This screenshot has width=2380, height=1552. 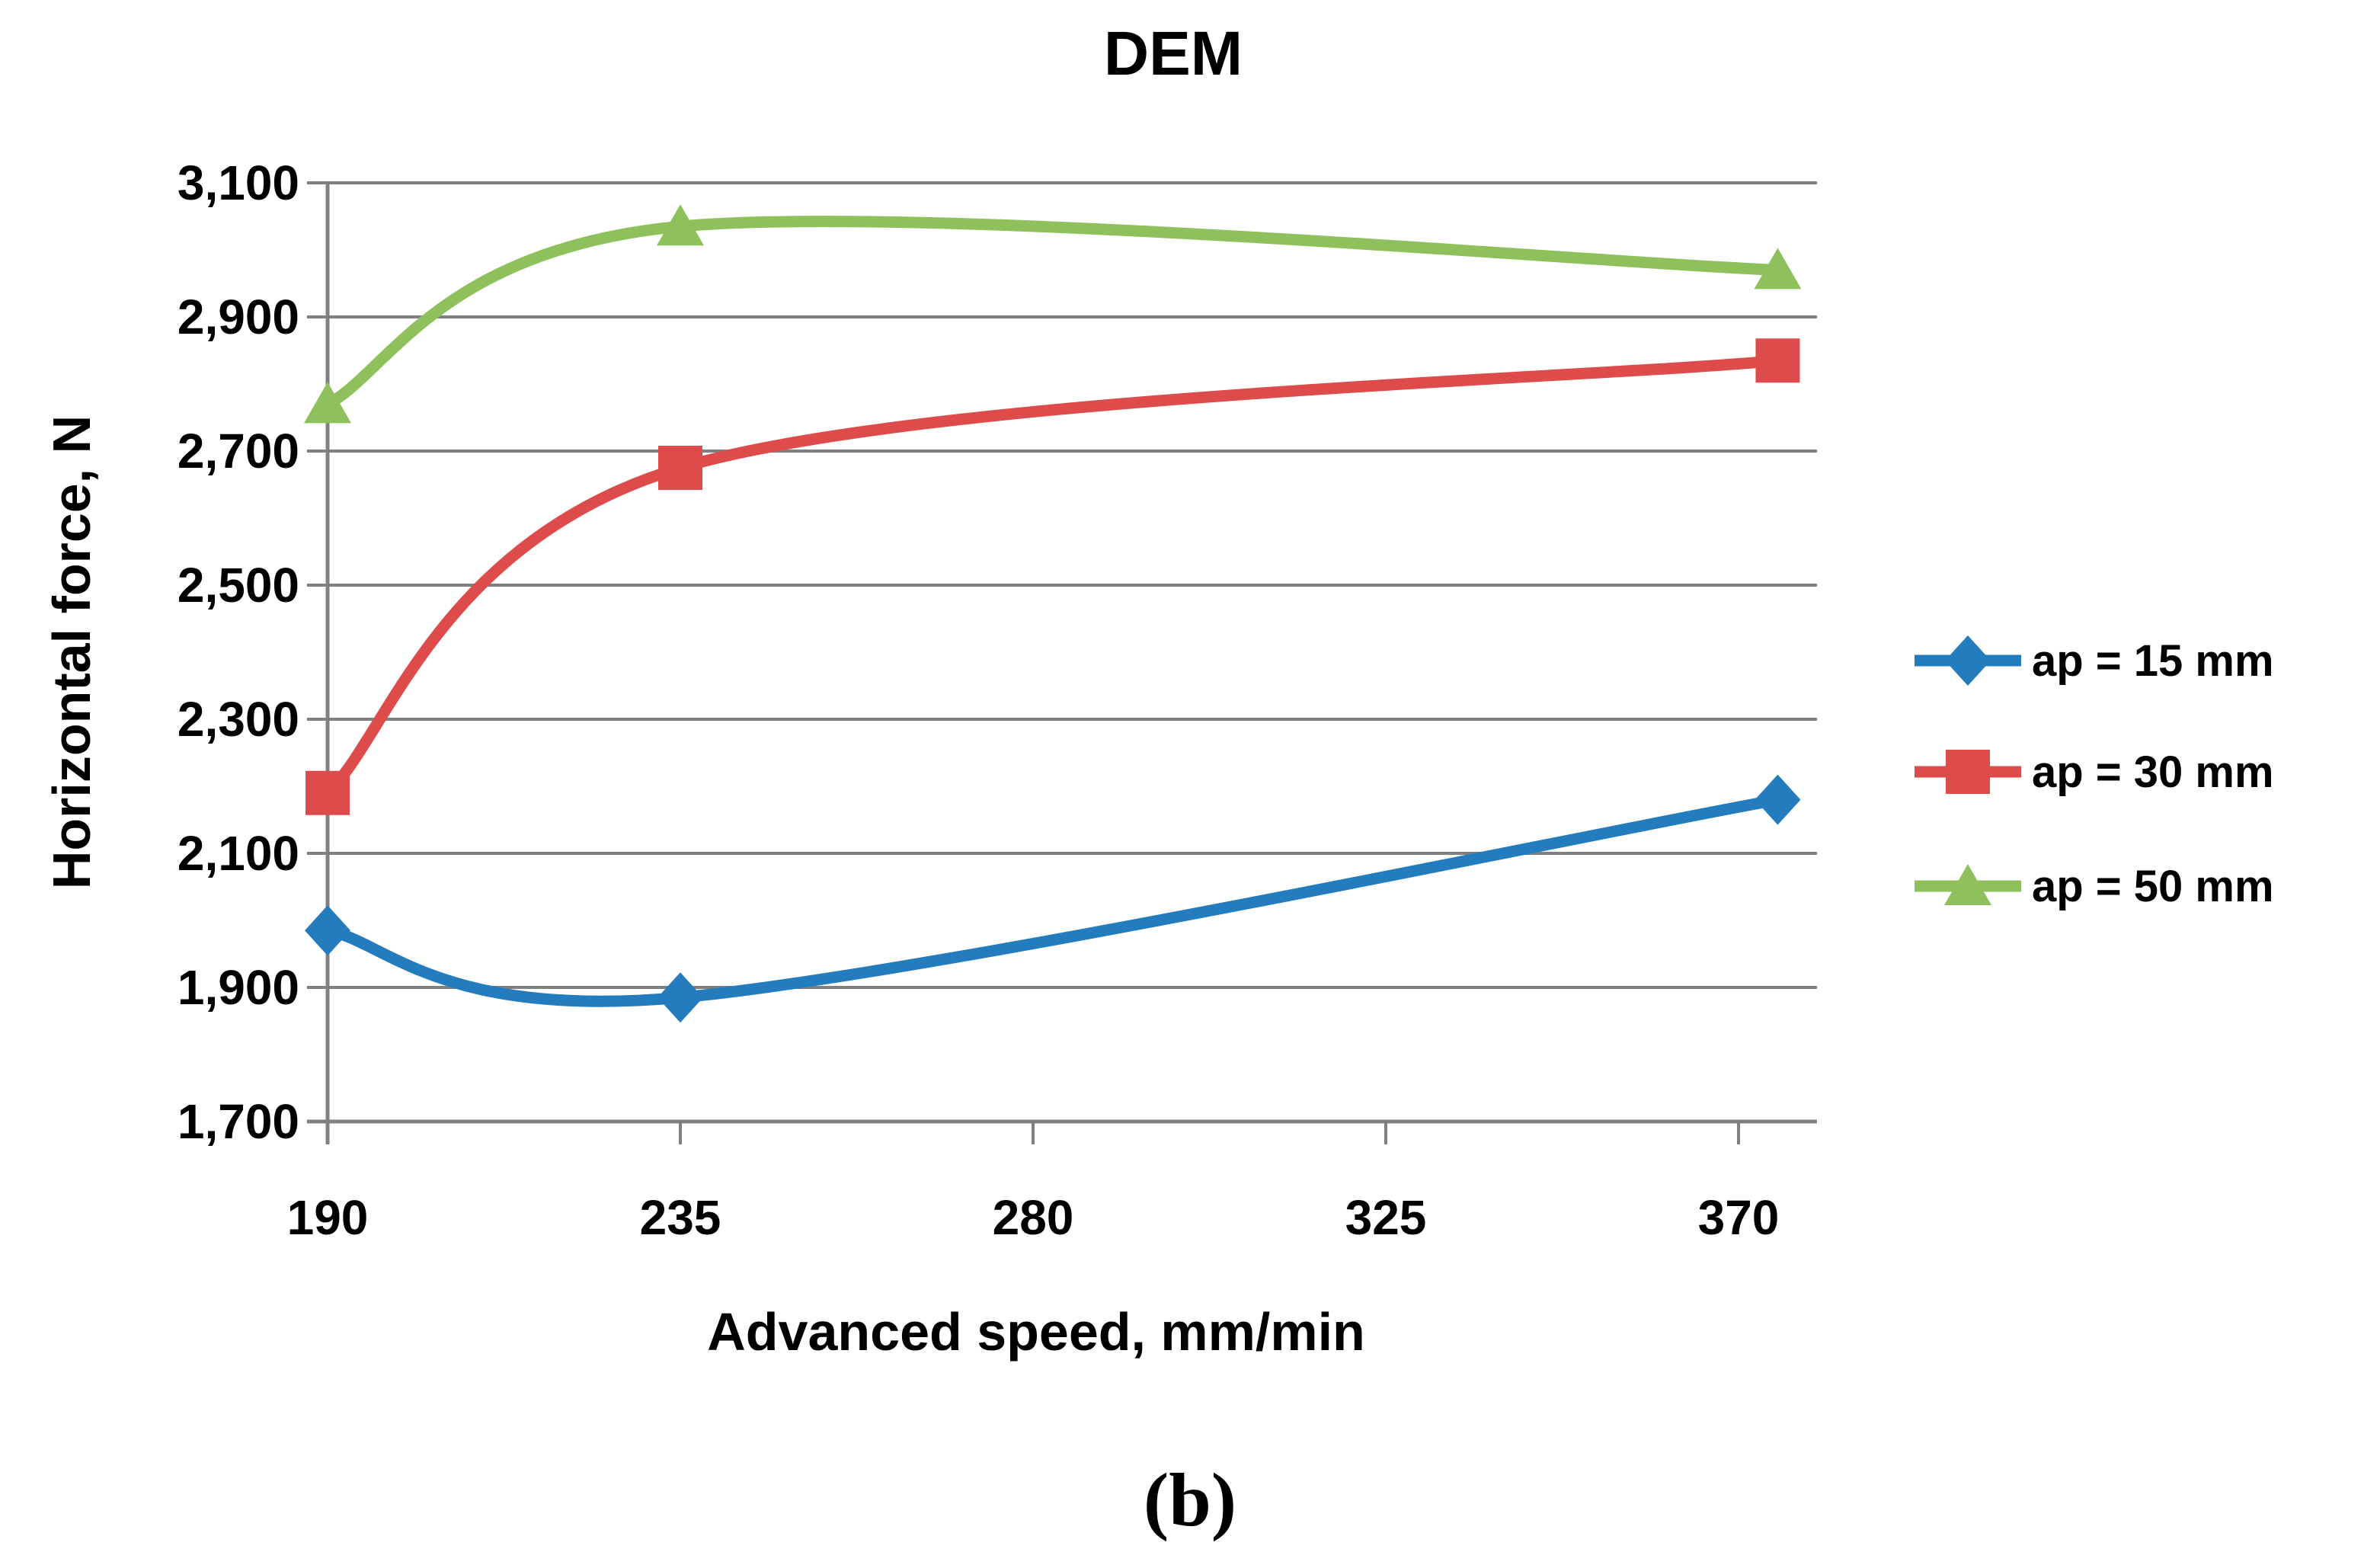 I want to click on legend-marker-diamond, so click(x=1968, y=660).